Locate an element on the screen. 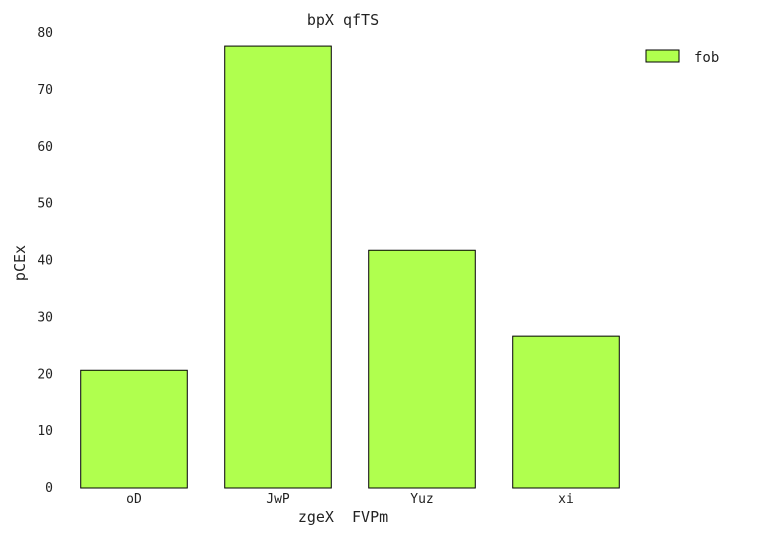 The height and width of the screenshot is (539, 770). y-tick-label: 70 is located at coordinates (45, 90).